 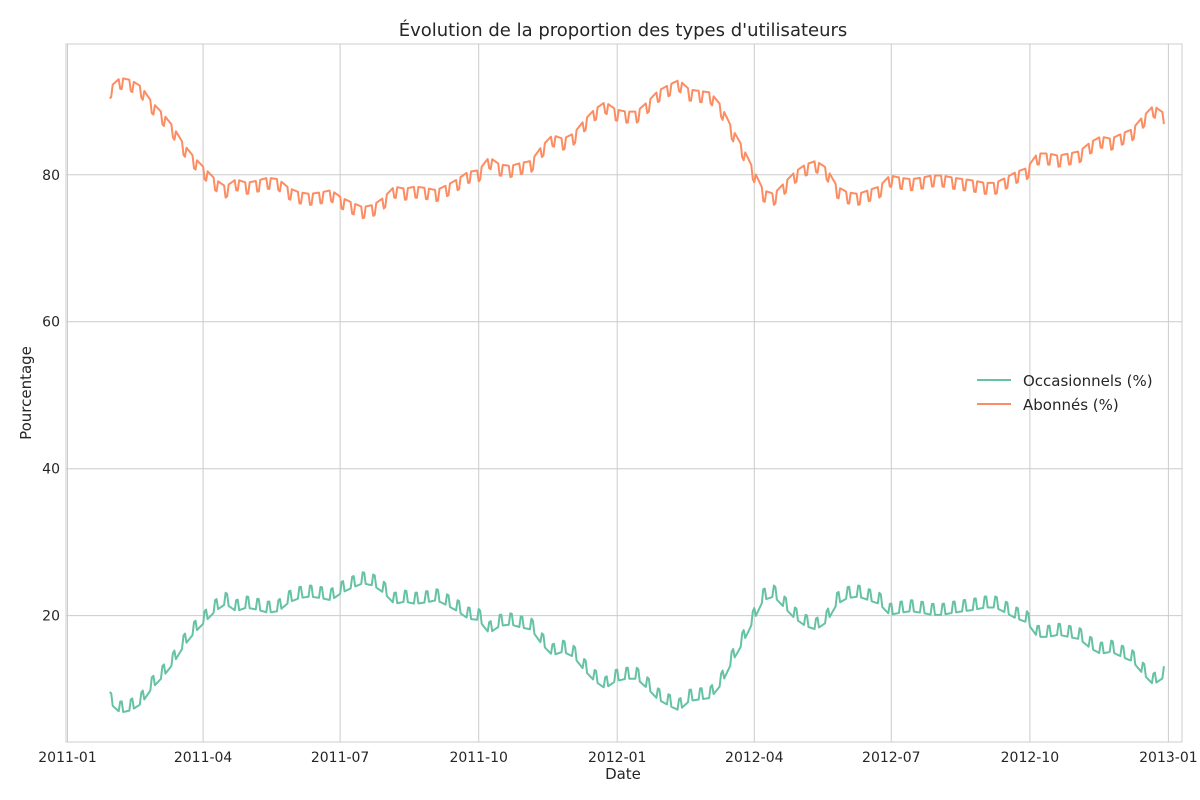 What do you see at coordinates (754, 758) in the screenshot?
I see `x-tick-label: 2012-04` at bounding box center [754, 758].